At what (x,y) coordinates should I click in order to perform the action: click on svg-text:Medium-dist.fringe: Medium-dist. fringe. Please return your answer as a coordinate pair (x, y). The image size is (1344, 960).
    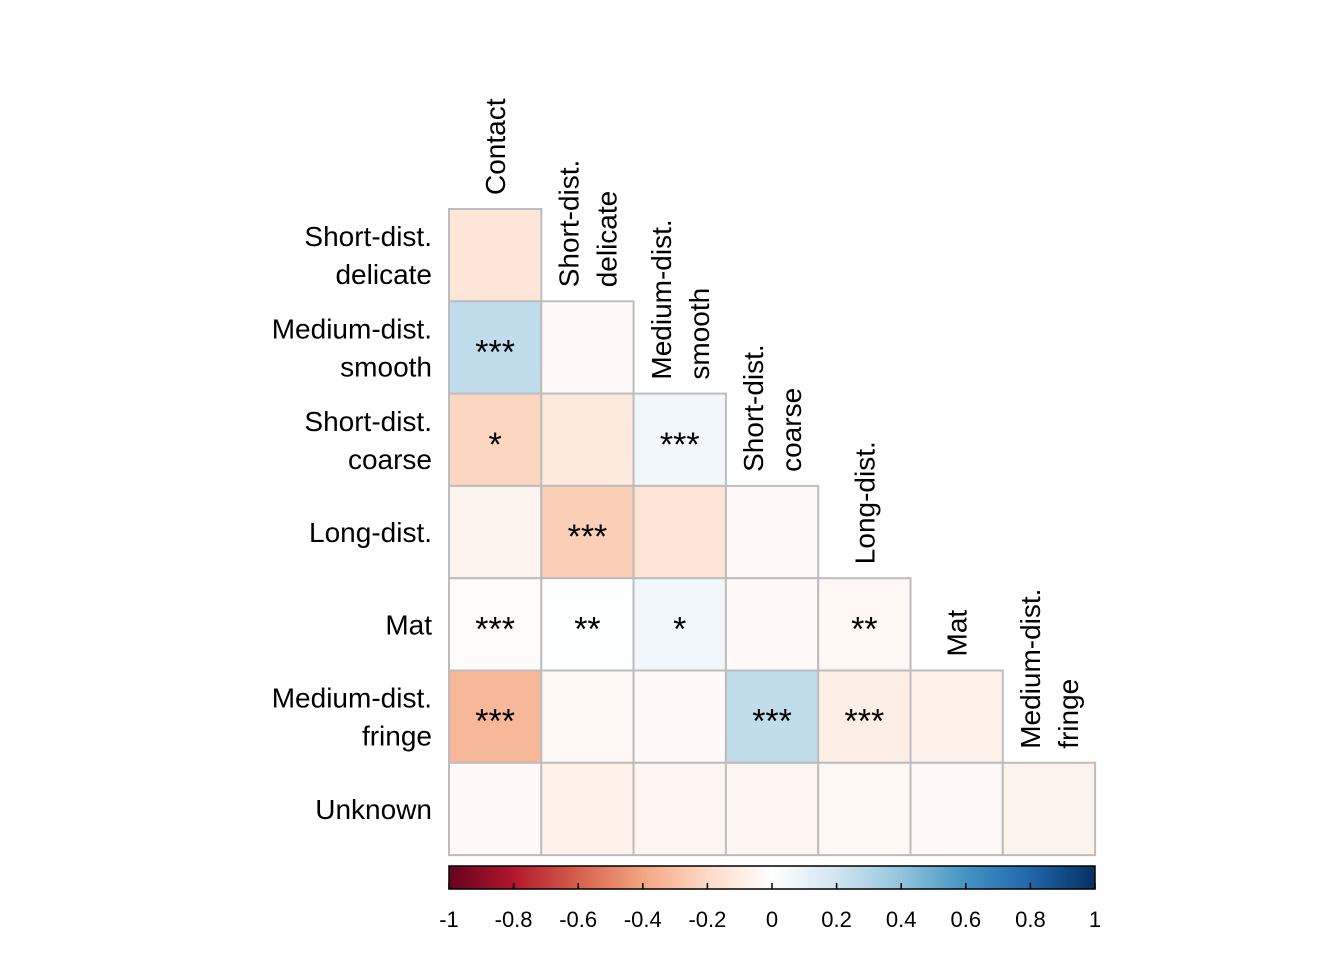
    Looking at the image, I should click on (1049, 669).